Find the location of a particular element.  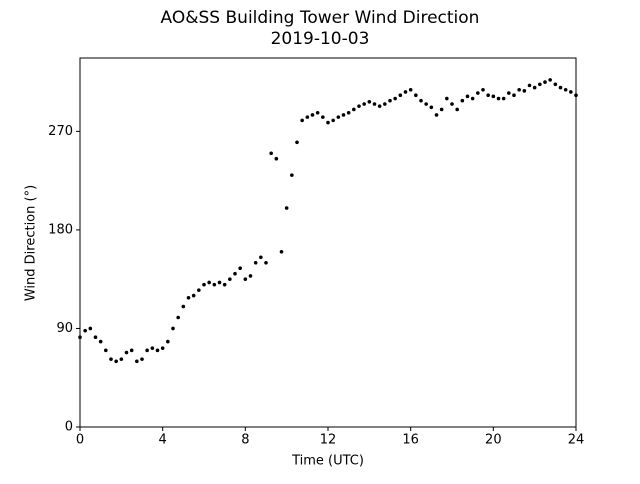

x-tick-label: 16 is located at coordinates (410, 440).